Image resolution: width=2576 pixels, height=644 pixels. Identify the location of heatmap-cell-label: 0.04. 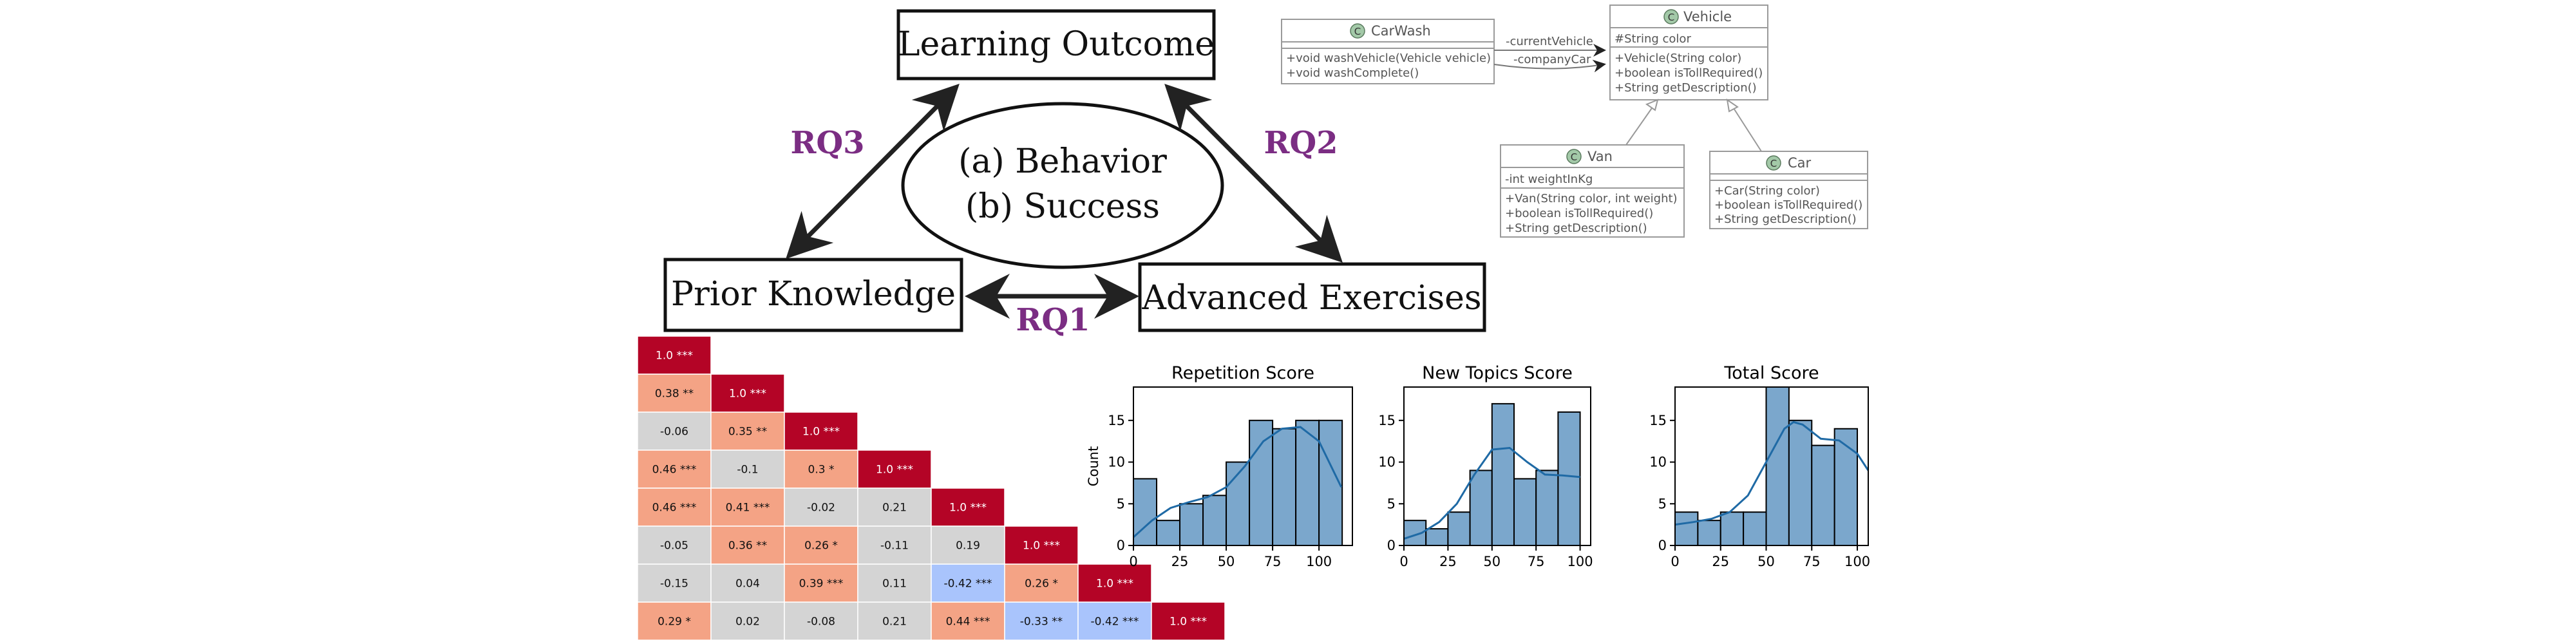
(748, 585).